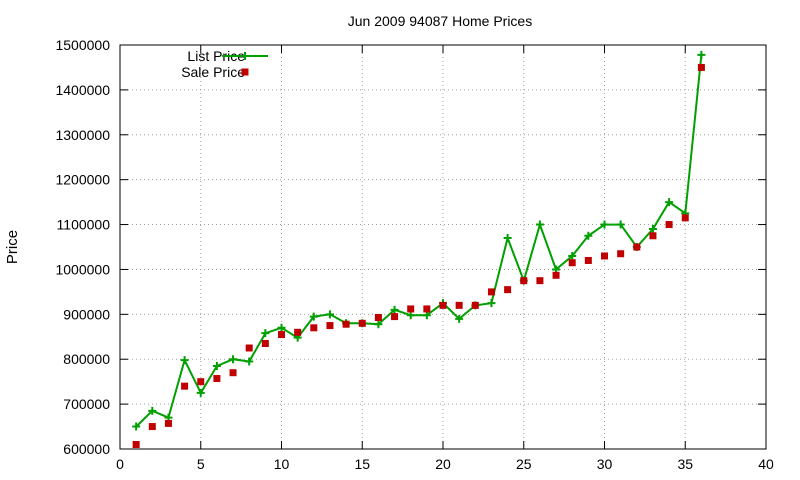 Image resolution: width=800 pixels, height=480 pixels. I want to click on x-tick-label: 5, so click(201, 464).